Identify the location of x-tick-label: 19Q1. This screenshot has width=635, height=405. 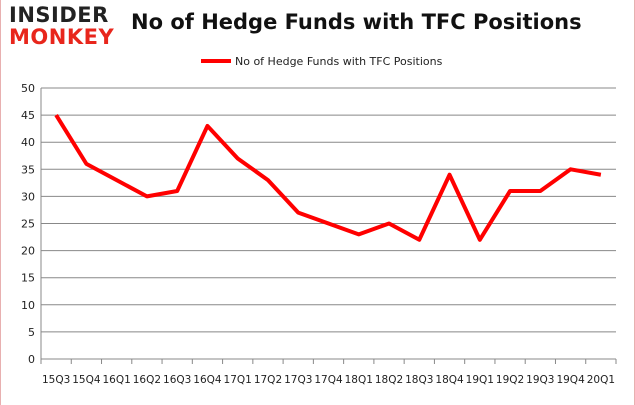
(480, 380).